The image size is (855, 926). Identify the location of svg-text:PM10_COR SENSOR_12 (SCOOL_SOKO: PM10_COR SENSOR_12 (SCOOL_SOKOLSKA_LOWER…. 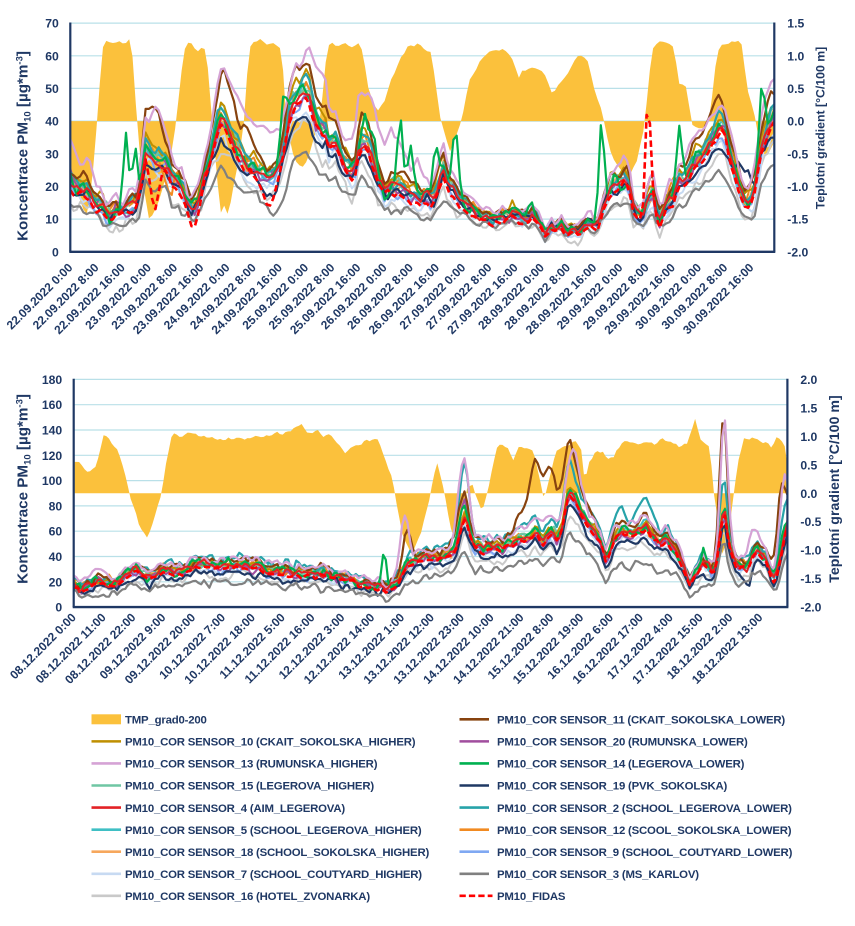
(644, 831).